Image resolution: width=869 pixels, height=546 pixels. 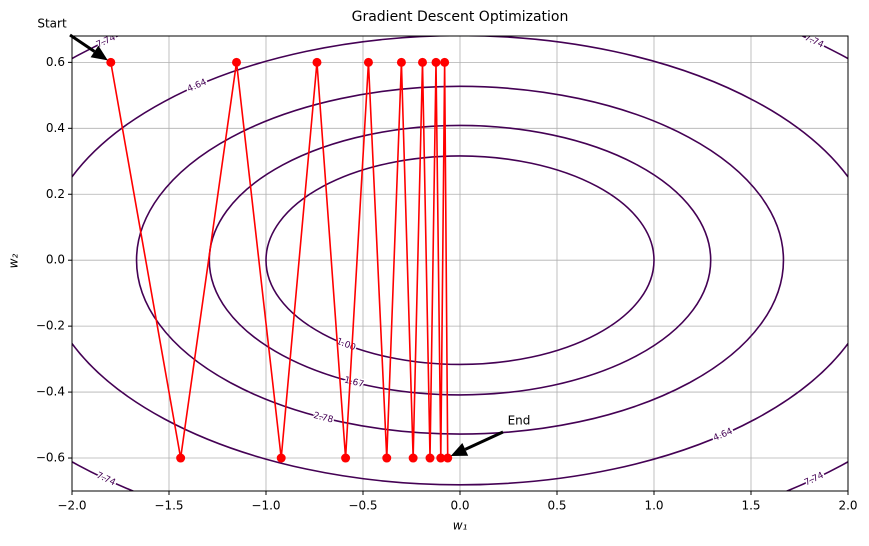 I want to click on x-tick-label: 2.0, so click(x=847, y=506).